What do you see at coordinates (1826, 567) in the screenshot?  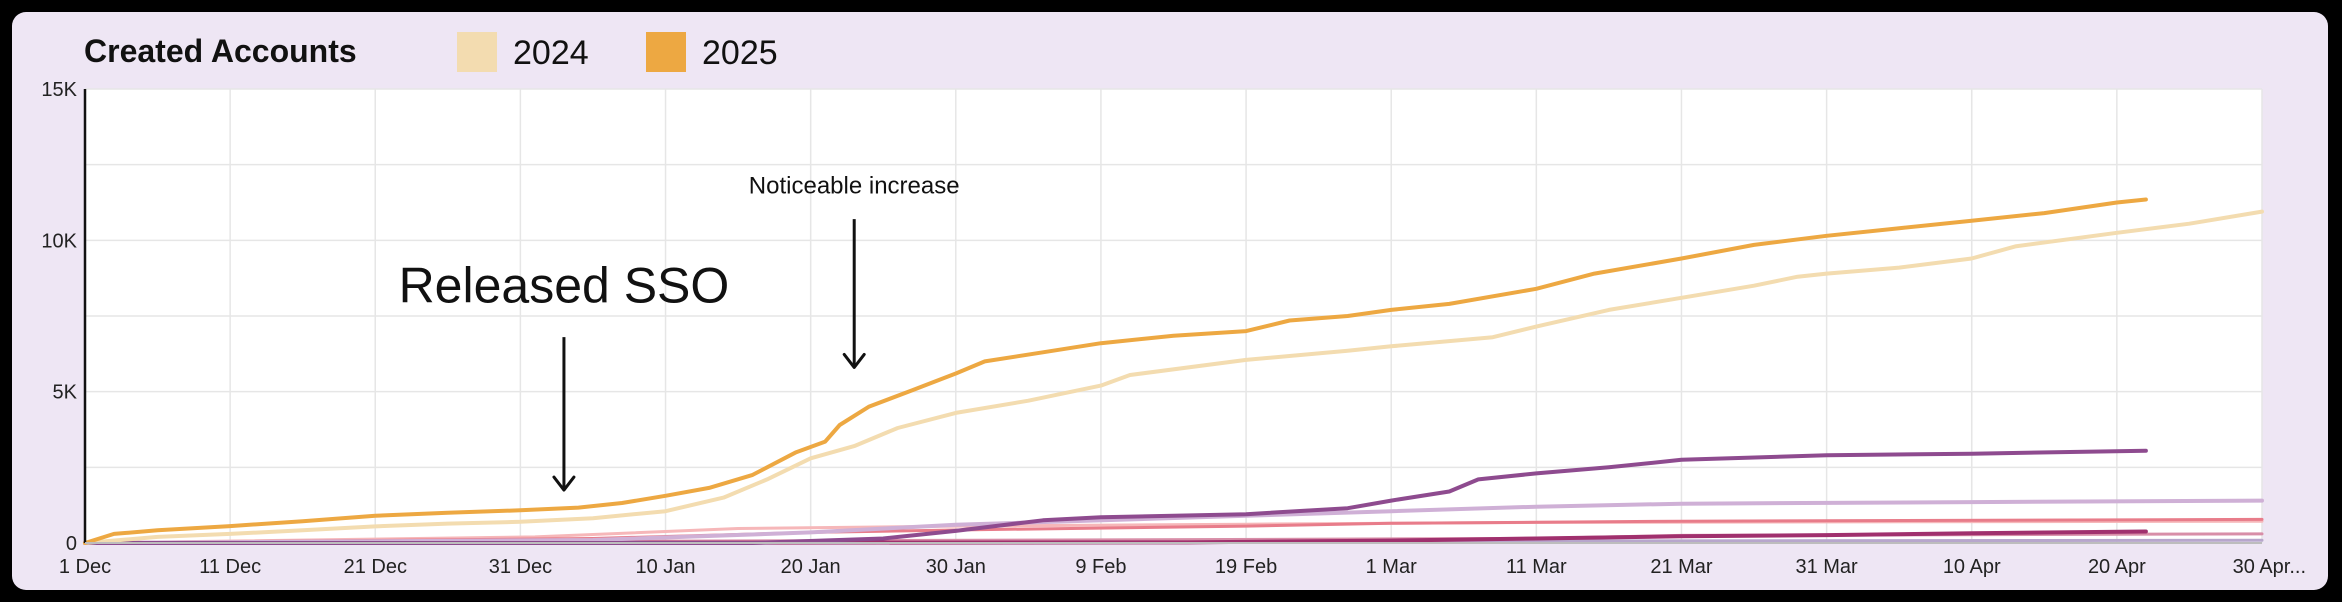 I see `x-tick-label: 31 Mar` at bounding box center [1826, 567].